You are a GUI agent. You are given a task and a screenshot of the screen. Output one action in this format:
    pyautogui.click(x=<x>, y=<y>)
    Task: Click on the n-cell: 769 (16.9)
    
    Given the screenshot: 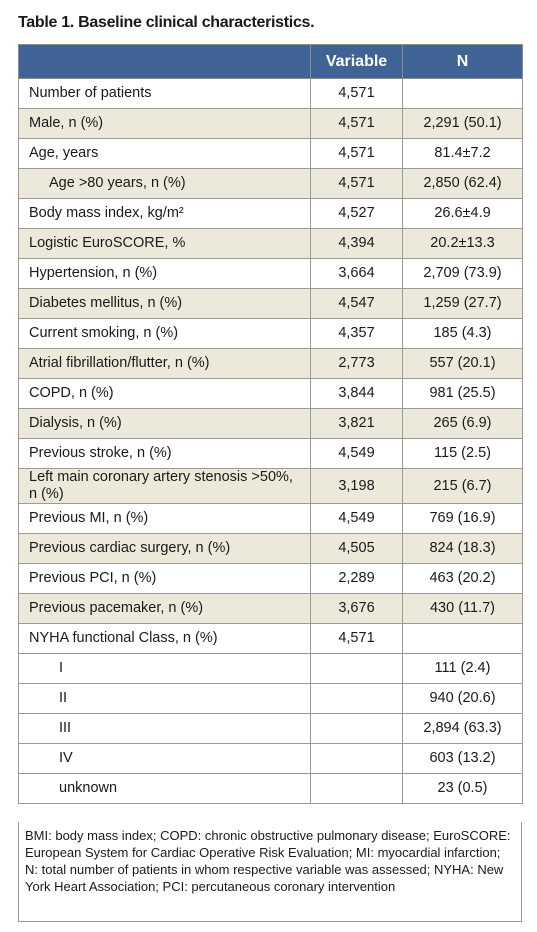 What is the action you would take?
    pyautogui.click(x=462, y=518)
    